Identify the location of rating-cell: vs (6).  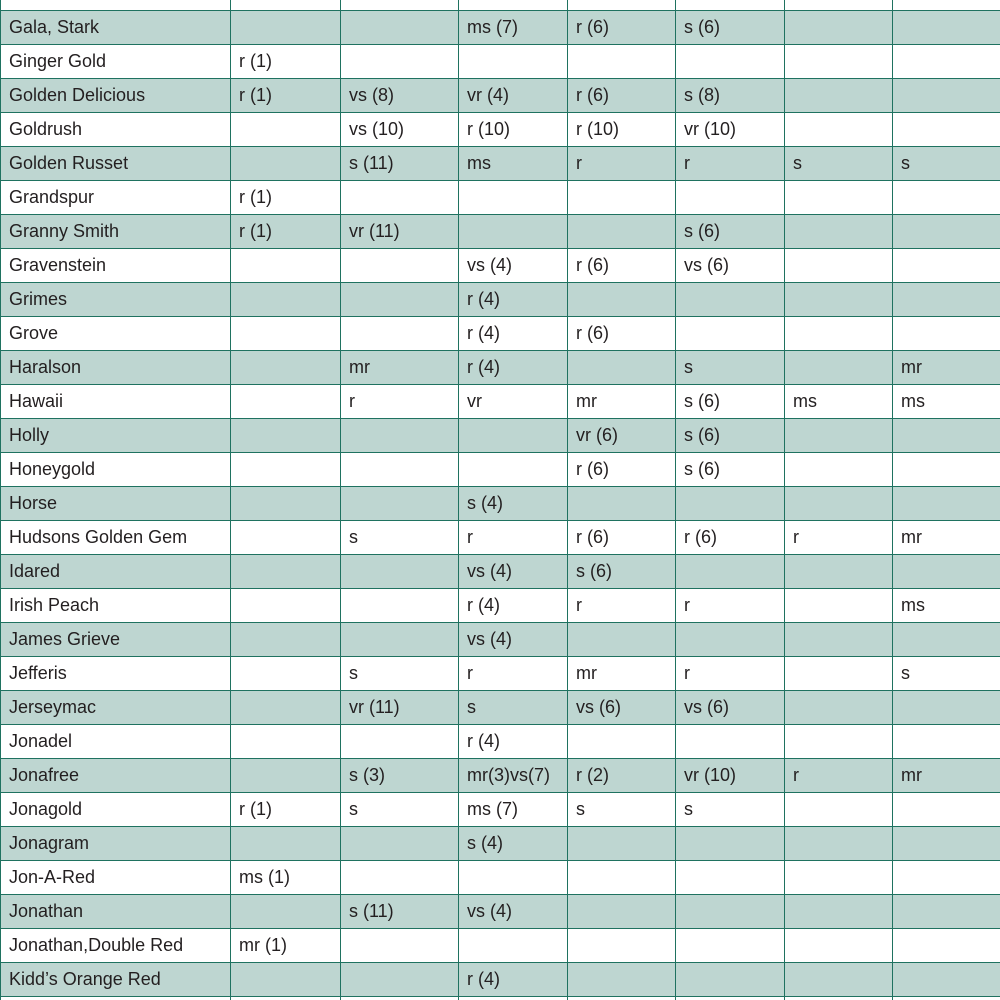
(621, 707).